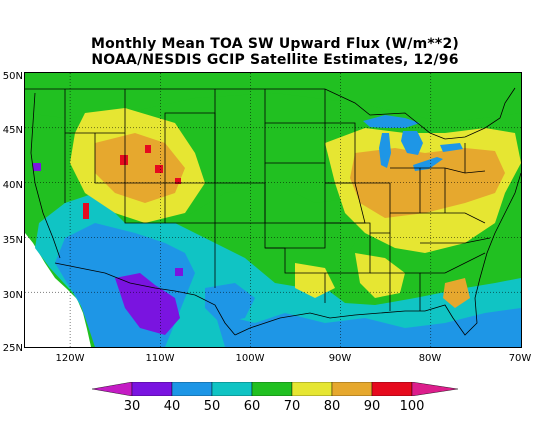 This screenshot has width=550, height=425. Describe the element at coordinates (12, 295) in the screenshot. I see `lat-label-30n: 30N` at that location.